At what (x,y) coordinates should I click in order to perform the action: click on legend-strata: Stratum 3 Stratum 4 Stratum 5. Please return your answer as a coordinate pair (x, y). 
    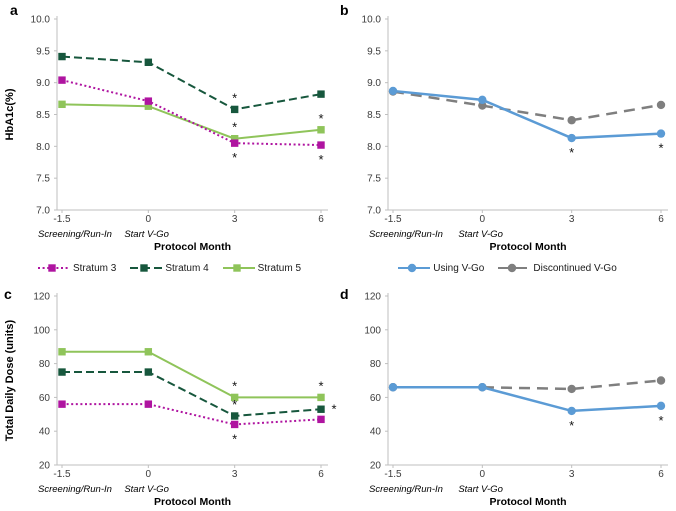
    Looking at the image, I should click on (169, 268).